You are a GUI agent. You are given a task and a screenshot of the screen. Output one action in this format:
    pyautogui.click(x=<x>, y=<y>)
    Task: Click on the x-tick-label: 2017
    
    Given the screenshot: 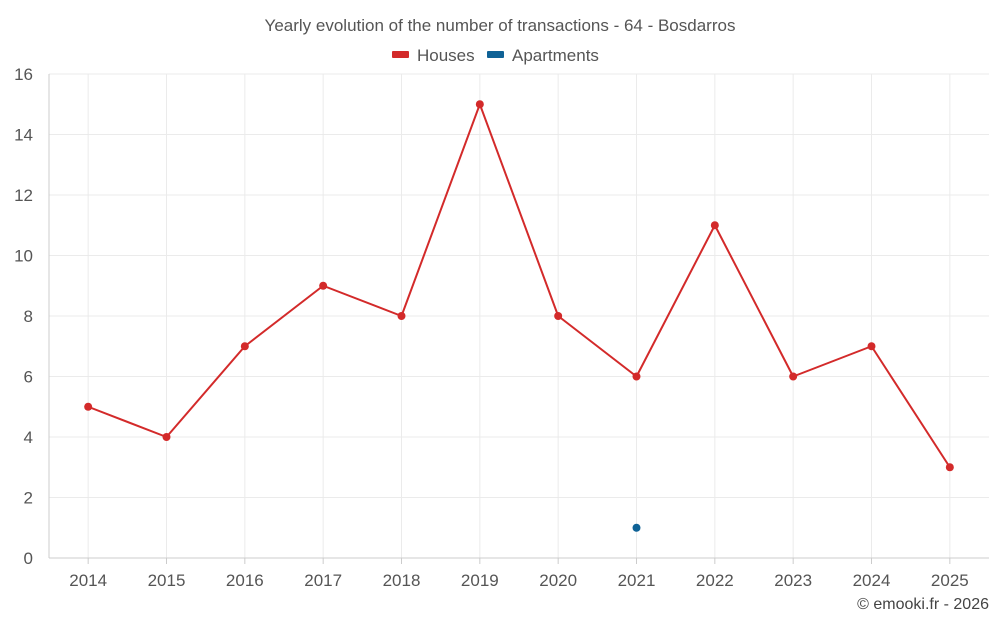 What is the action you would take?
    pyautogui.click(x=323, y=580)
    